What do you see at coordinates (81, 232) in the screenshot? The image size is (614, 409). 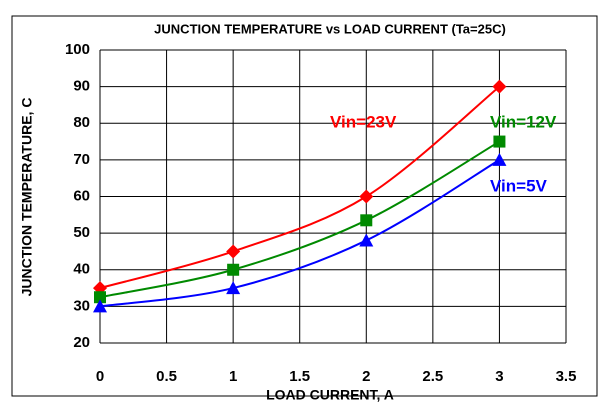 I see `y-tick-label: 50` at bounding box center [81, 232].